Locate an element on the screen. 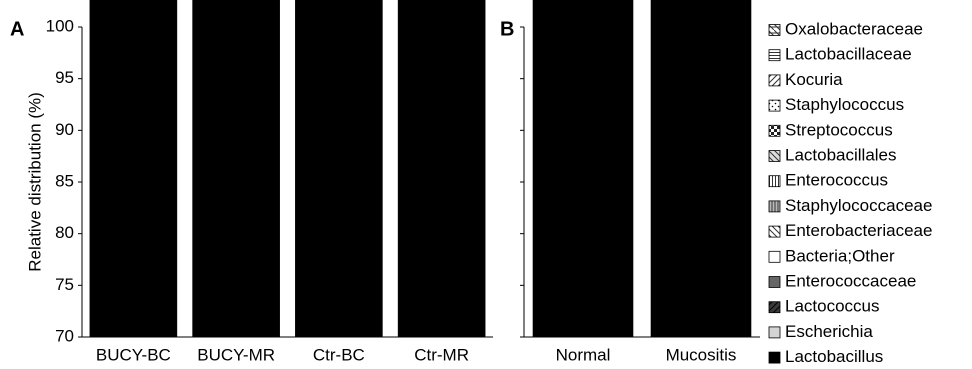  y-tick-label: 90 is located at coordinates (64, 129).